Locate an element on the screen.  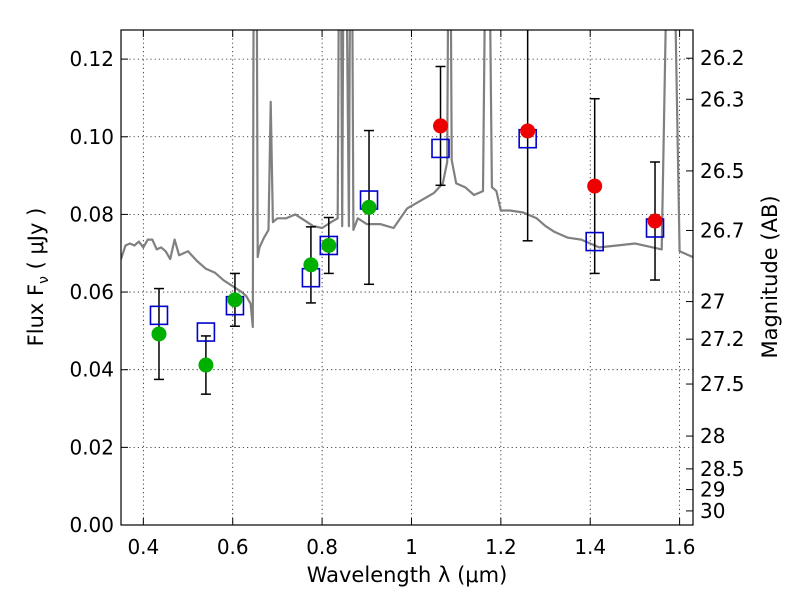
x-axis-label: Wavelength λ (μm) is located at coordinates (407, 575).